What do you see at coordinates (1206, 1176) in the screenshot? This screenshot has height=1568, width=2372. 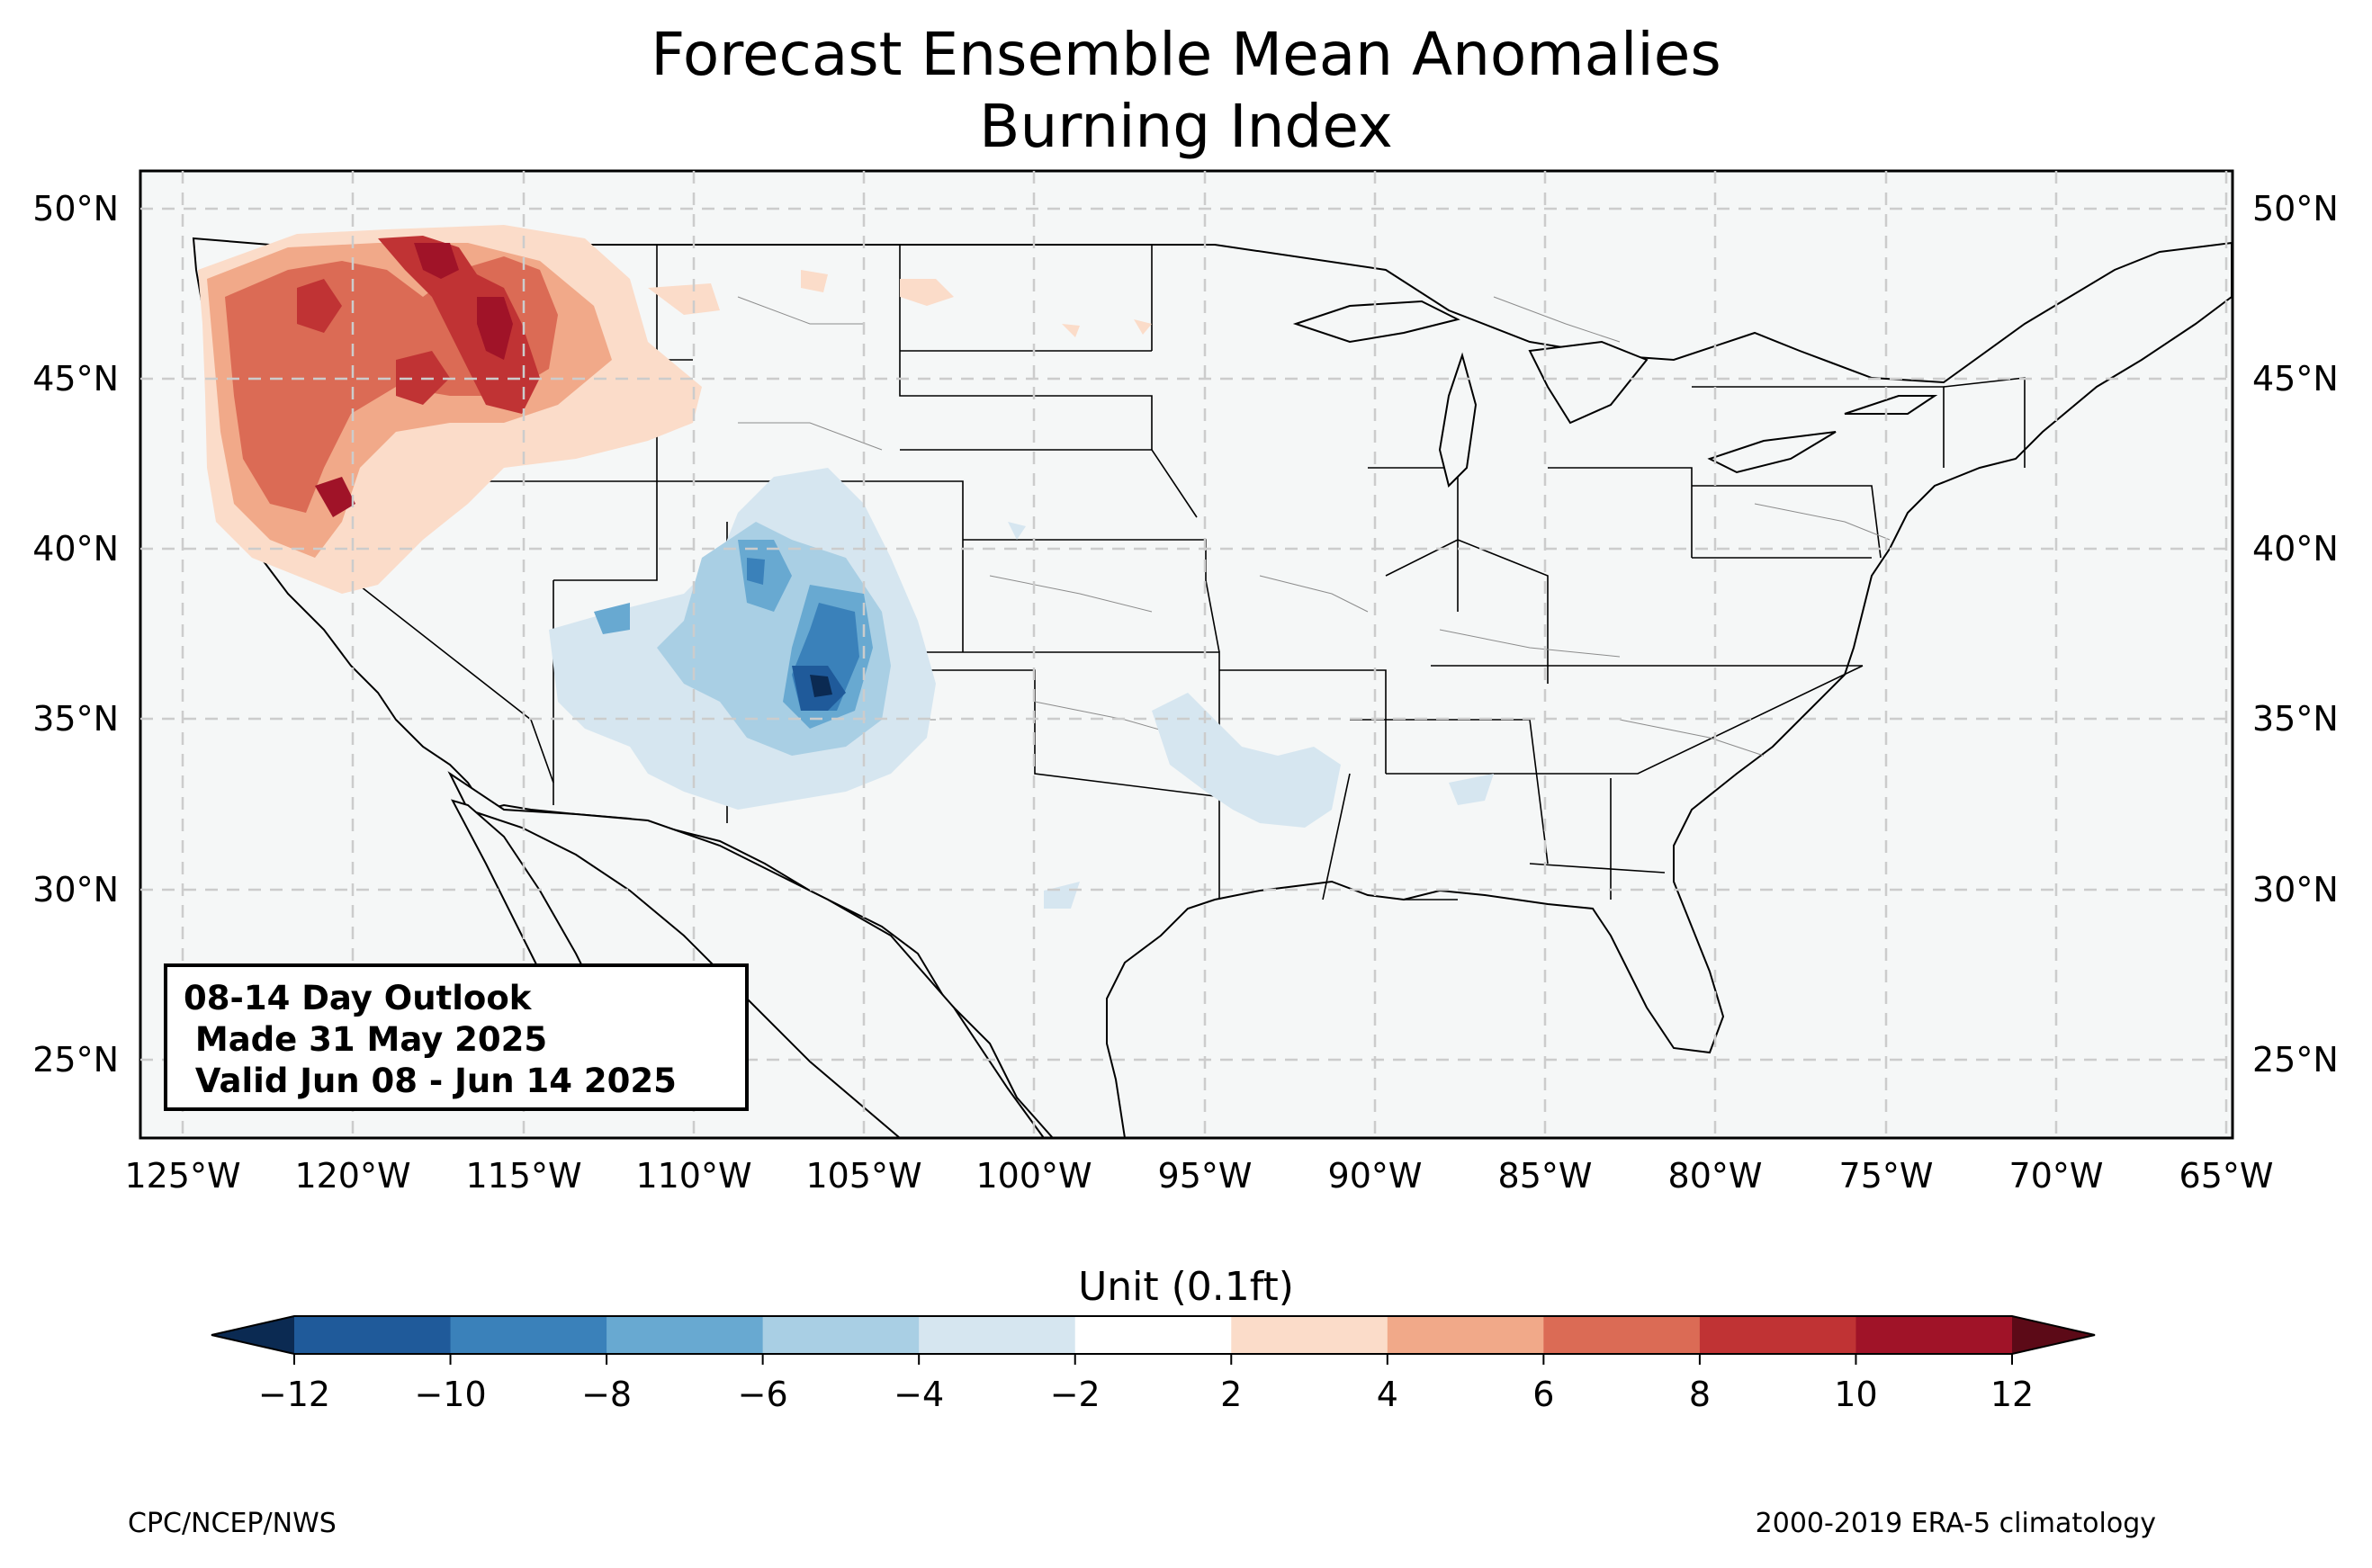 I see `lon-label-95: 95°W` at bounding box center [1206, 1176].